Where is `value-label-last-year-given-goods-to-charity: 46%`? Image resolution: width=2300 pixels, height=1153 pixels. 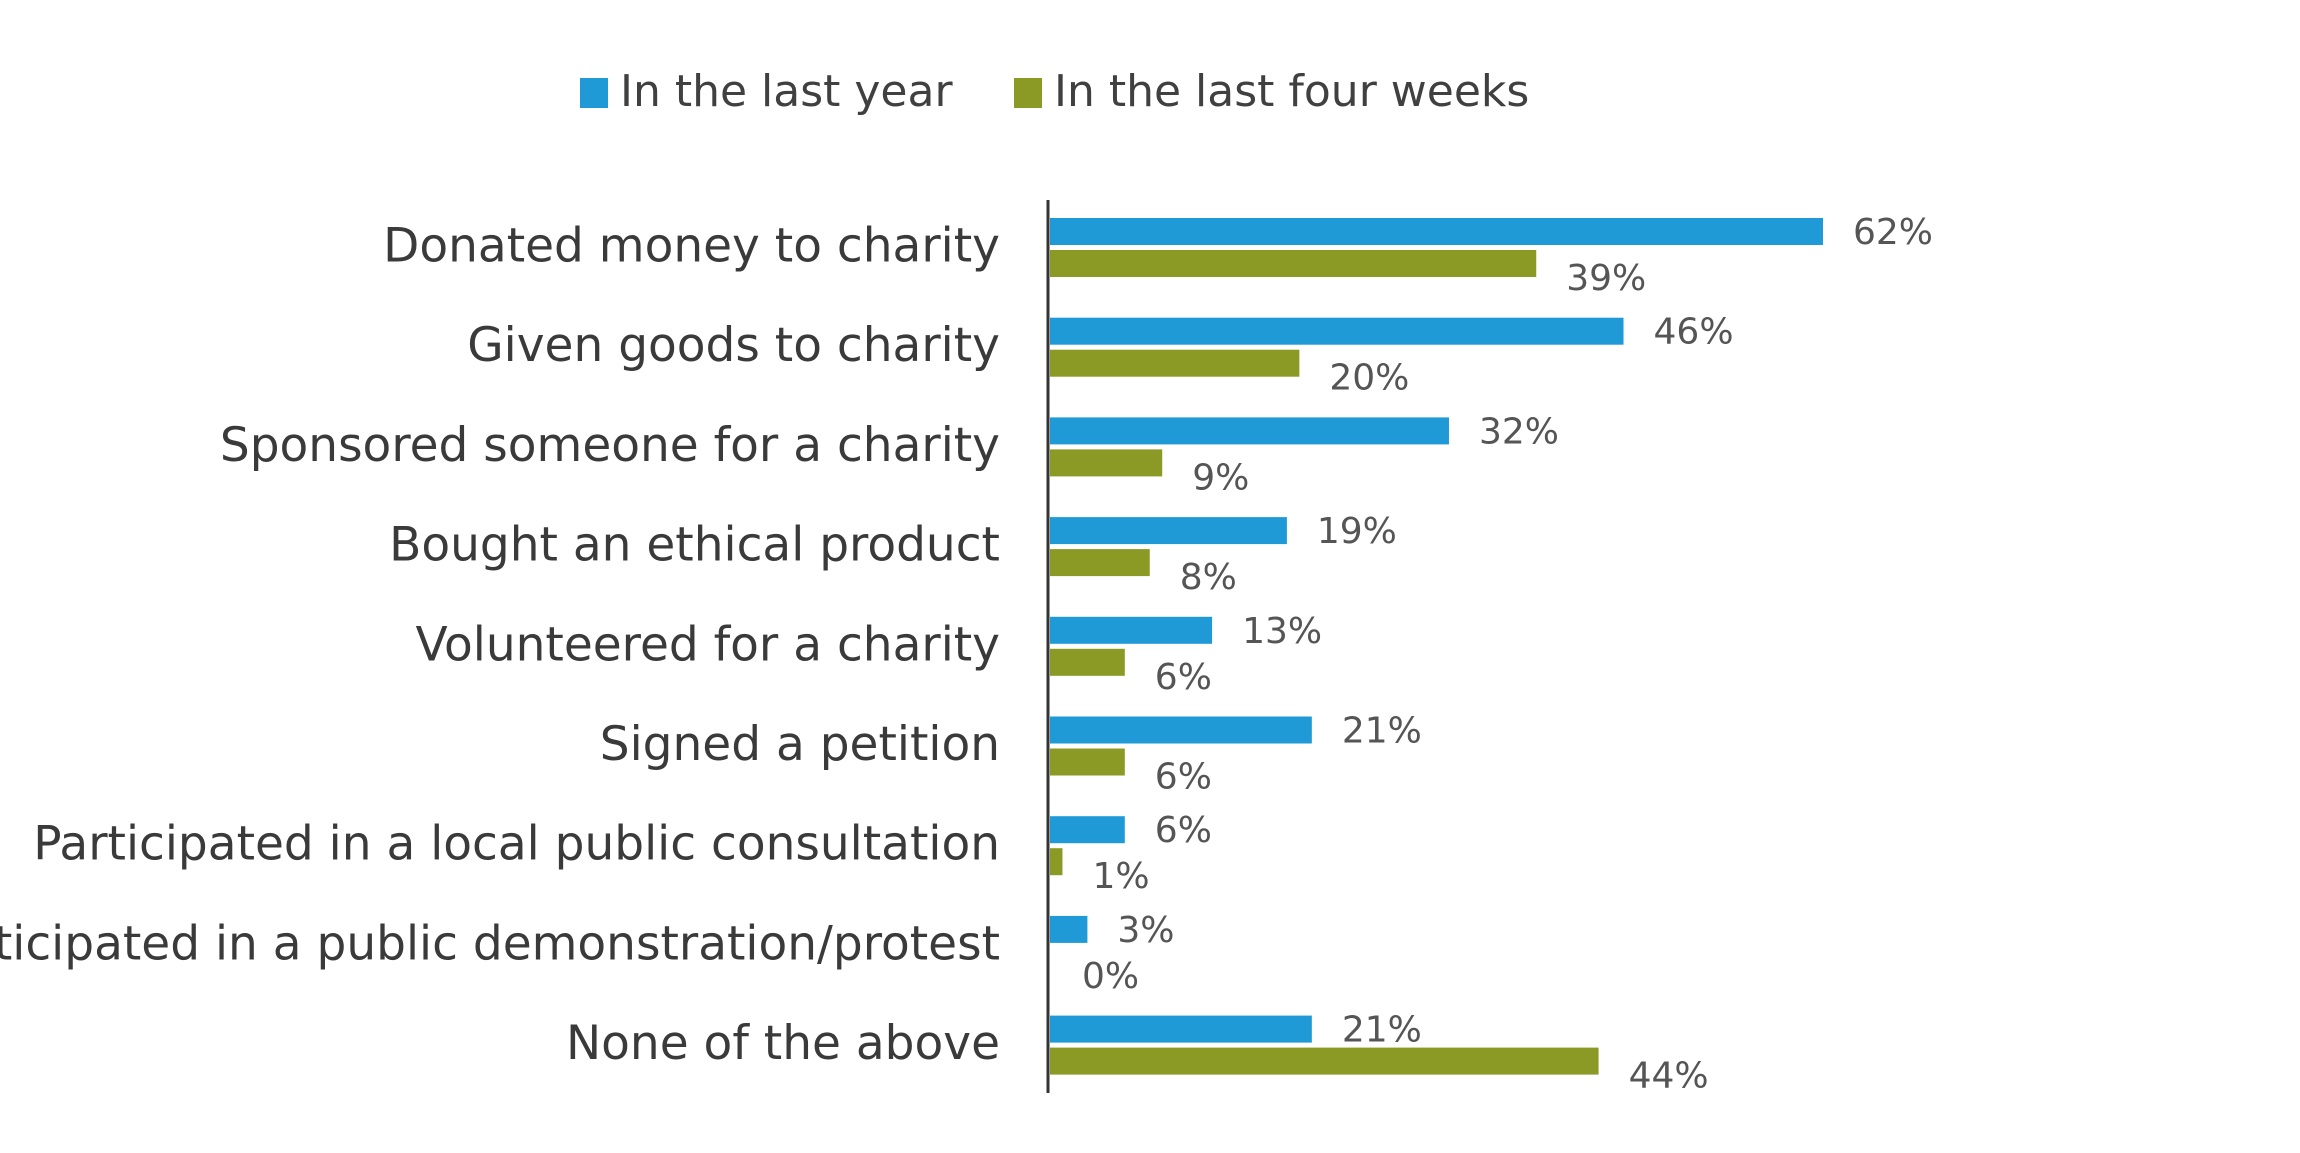 value-label-last-year-given-goods-to-charity: 46% is located at coordinates (1694, 332).